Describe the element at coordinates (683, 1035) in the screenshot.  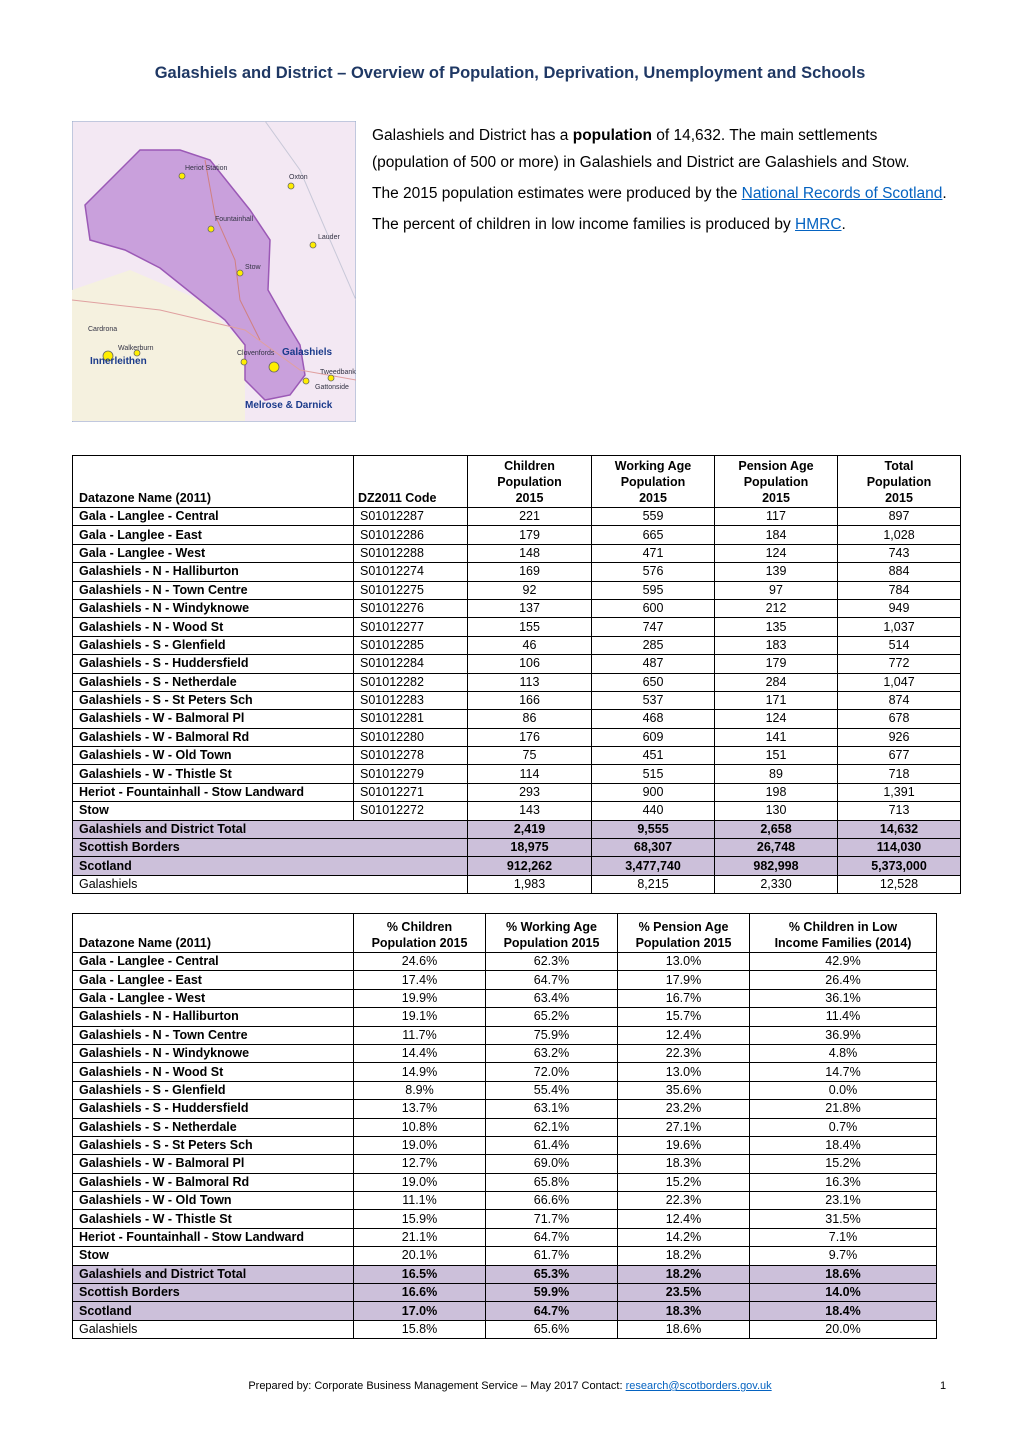
I see `cell: 12.4%` at that location.